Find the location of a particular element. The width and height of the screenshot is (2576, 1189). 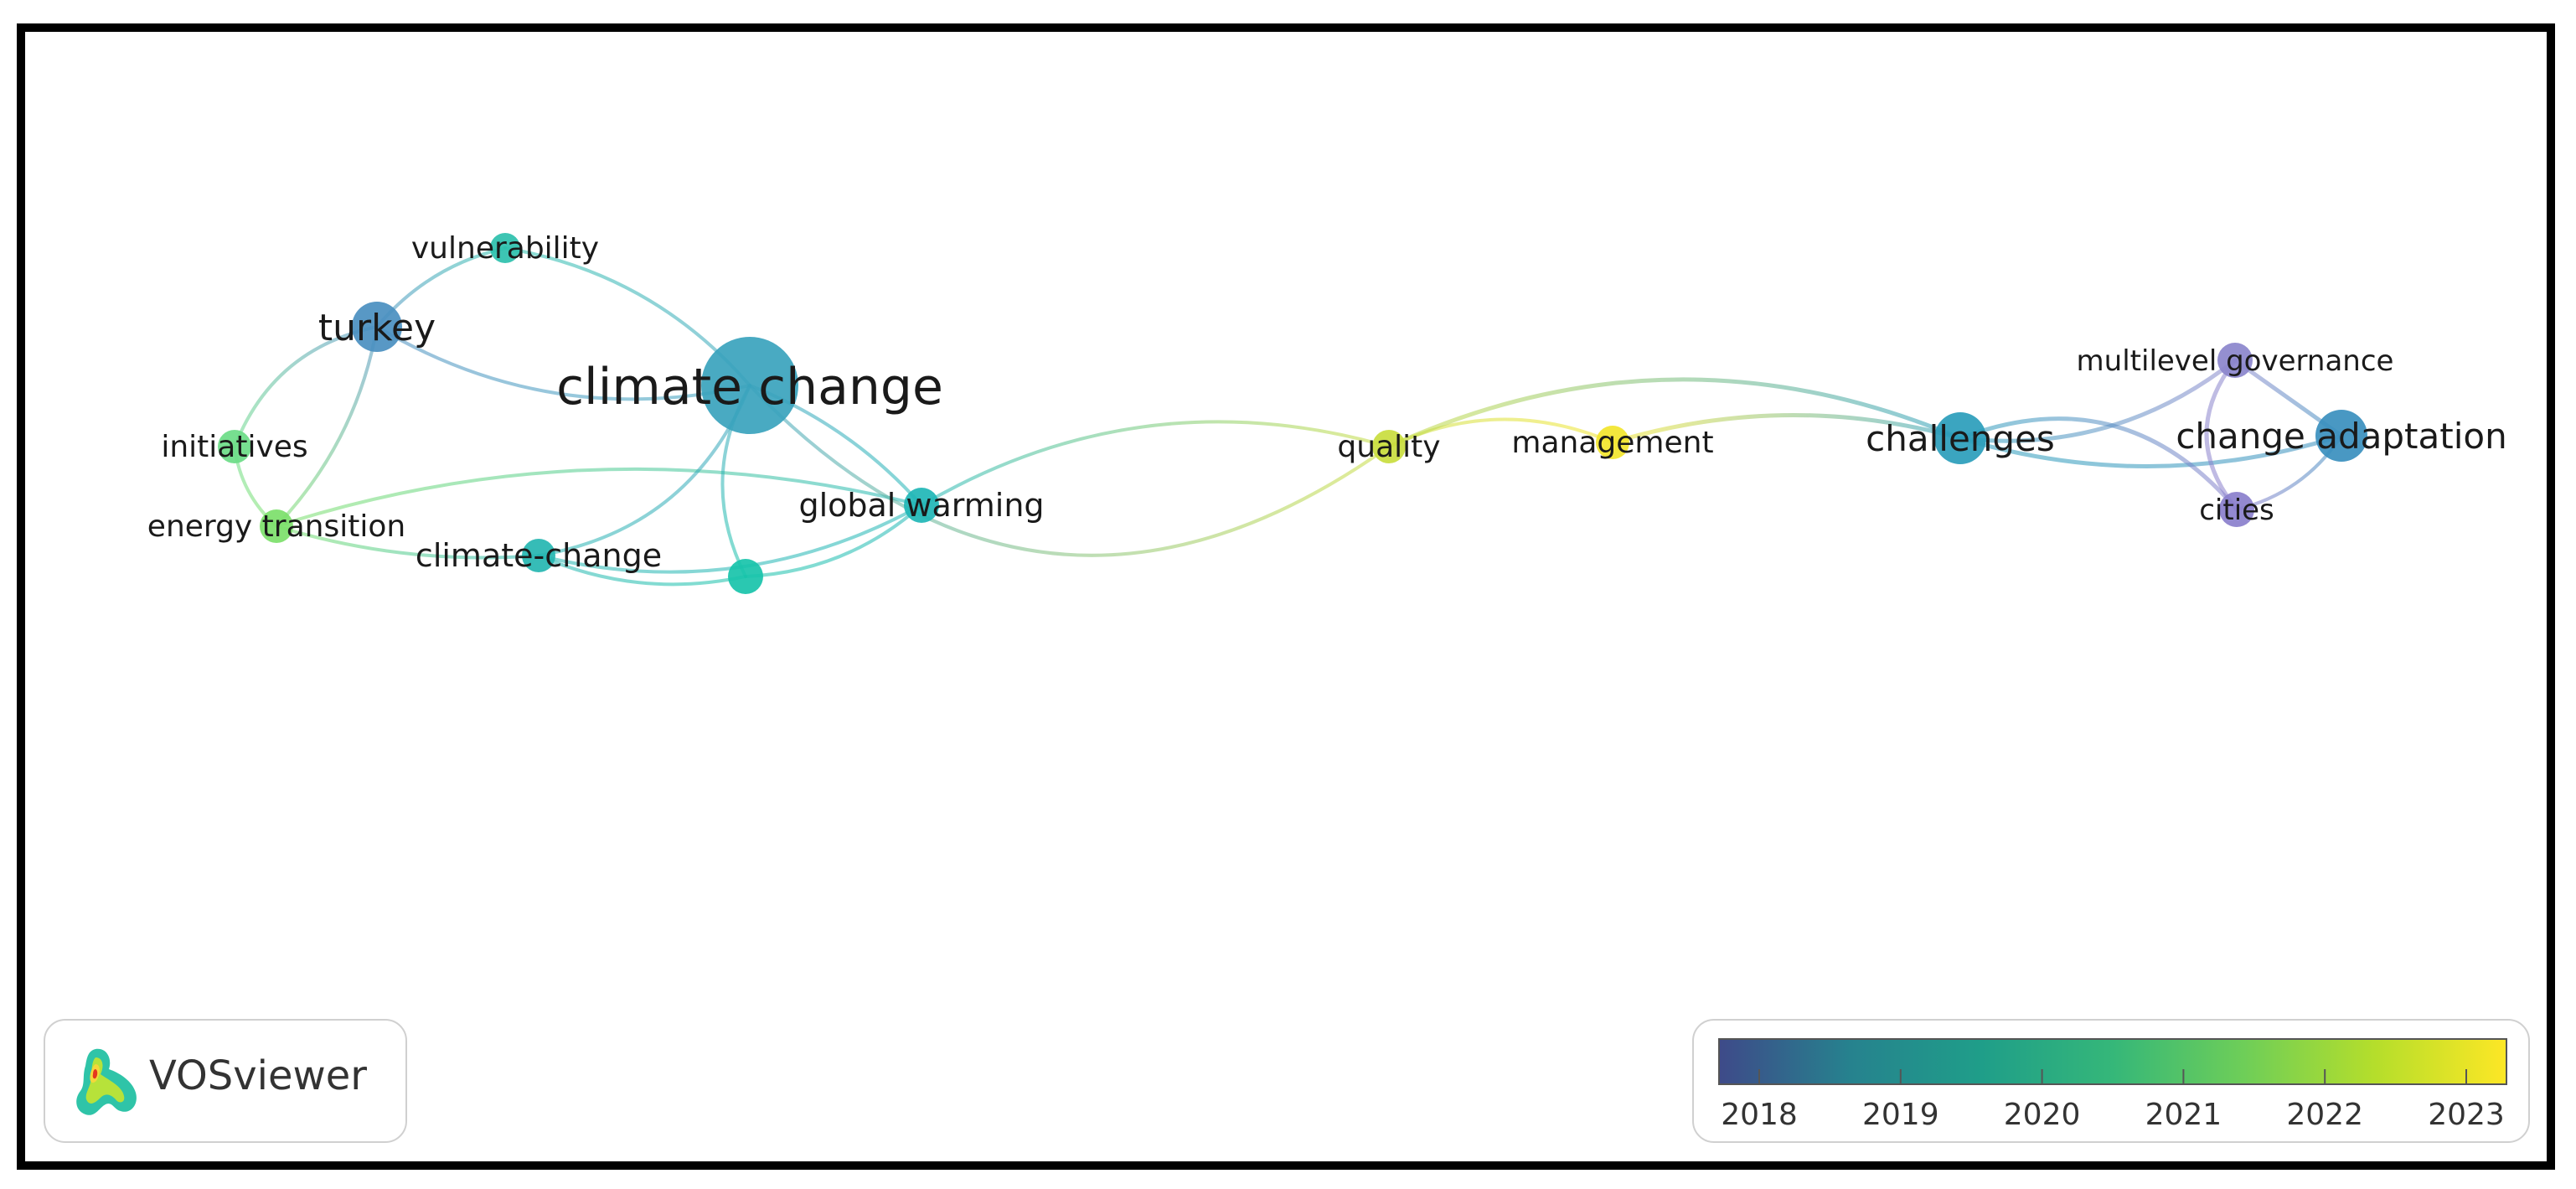

node-label-multilevel-governance: multilevel governance is located at coordinates (2235, 361).